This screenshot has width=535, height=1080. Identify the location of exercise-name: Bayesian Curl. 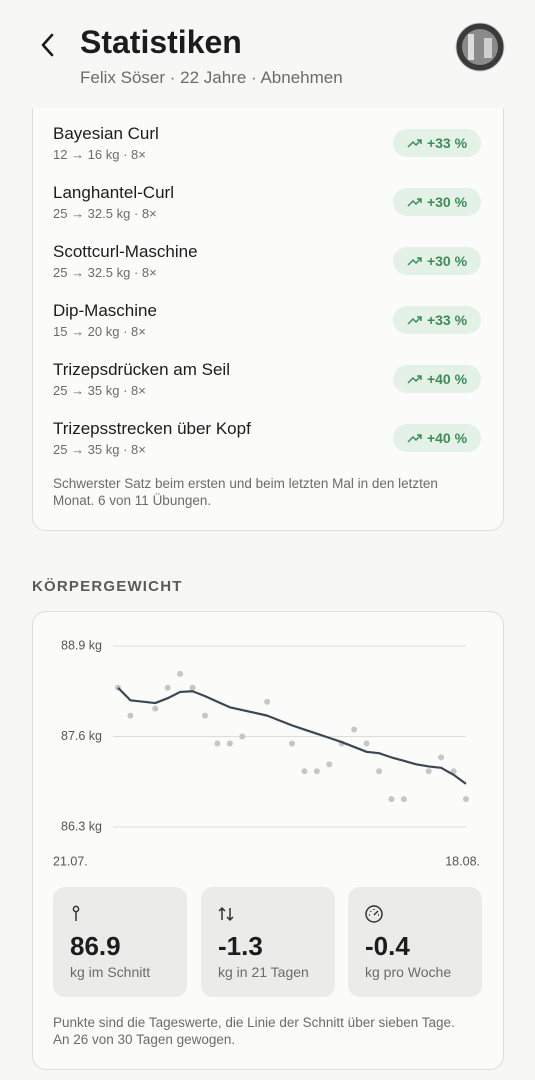
(106, 133).